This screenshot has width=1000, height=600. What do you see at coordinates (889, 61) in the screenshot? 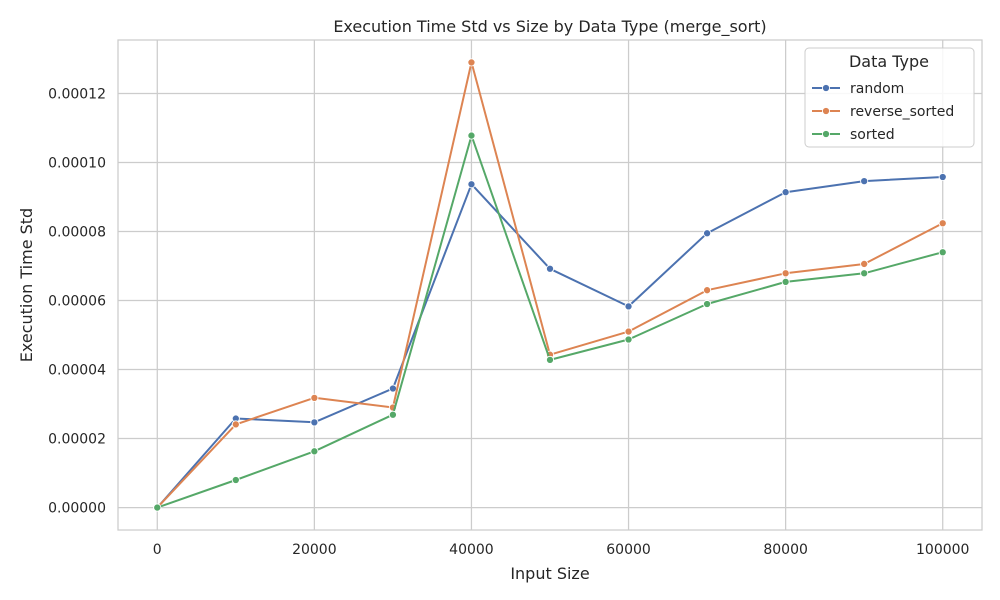
I see `legend-title: Data Type` at bounding box center [889, 61].